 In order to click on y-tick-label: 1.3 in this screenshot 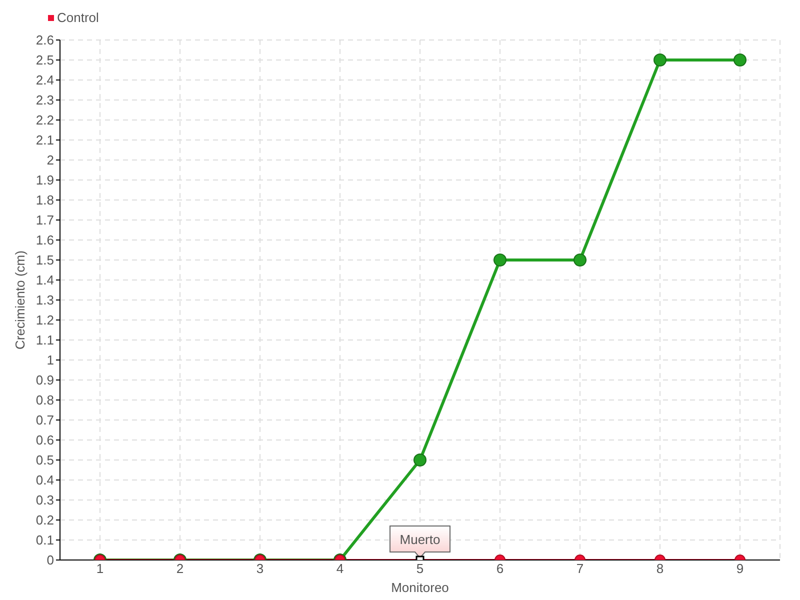, I will do `click(45, 300)`.